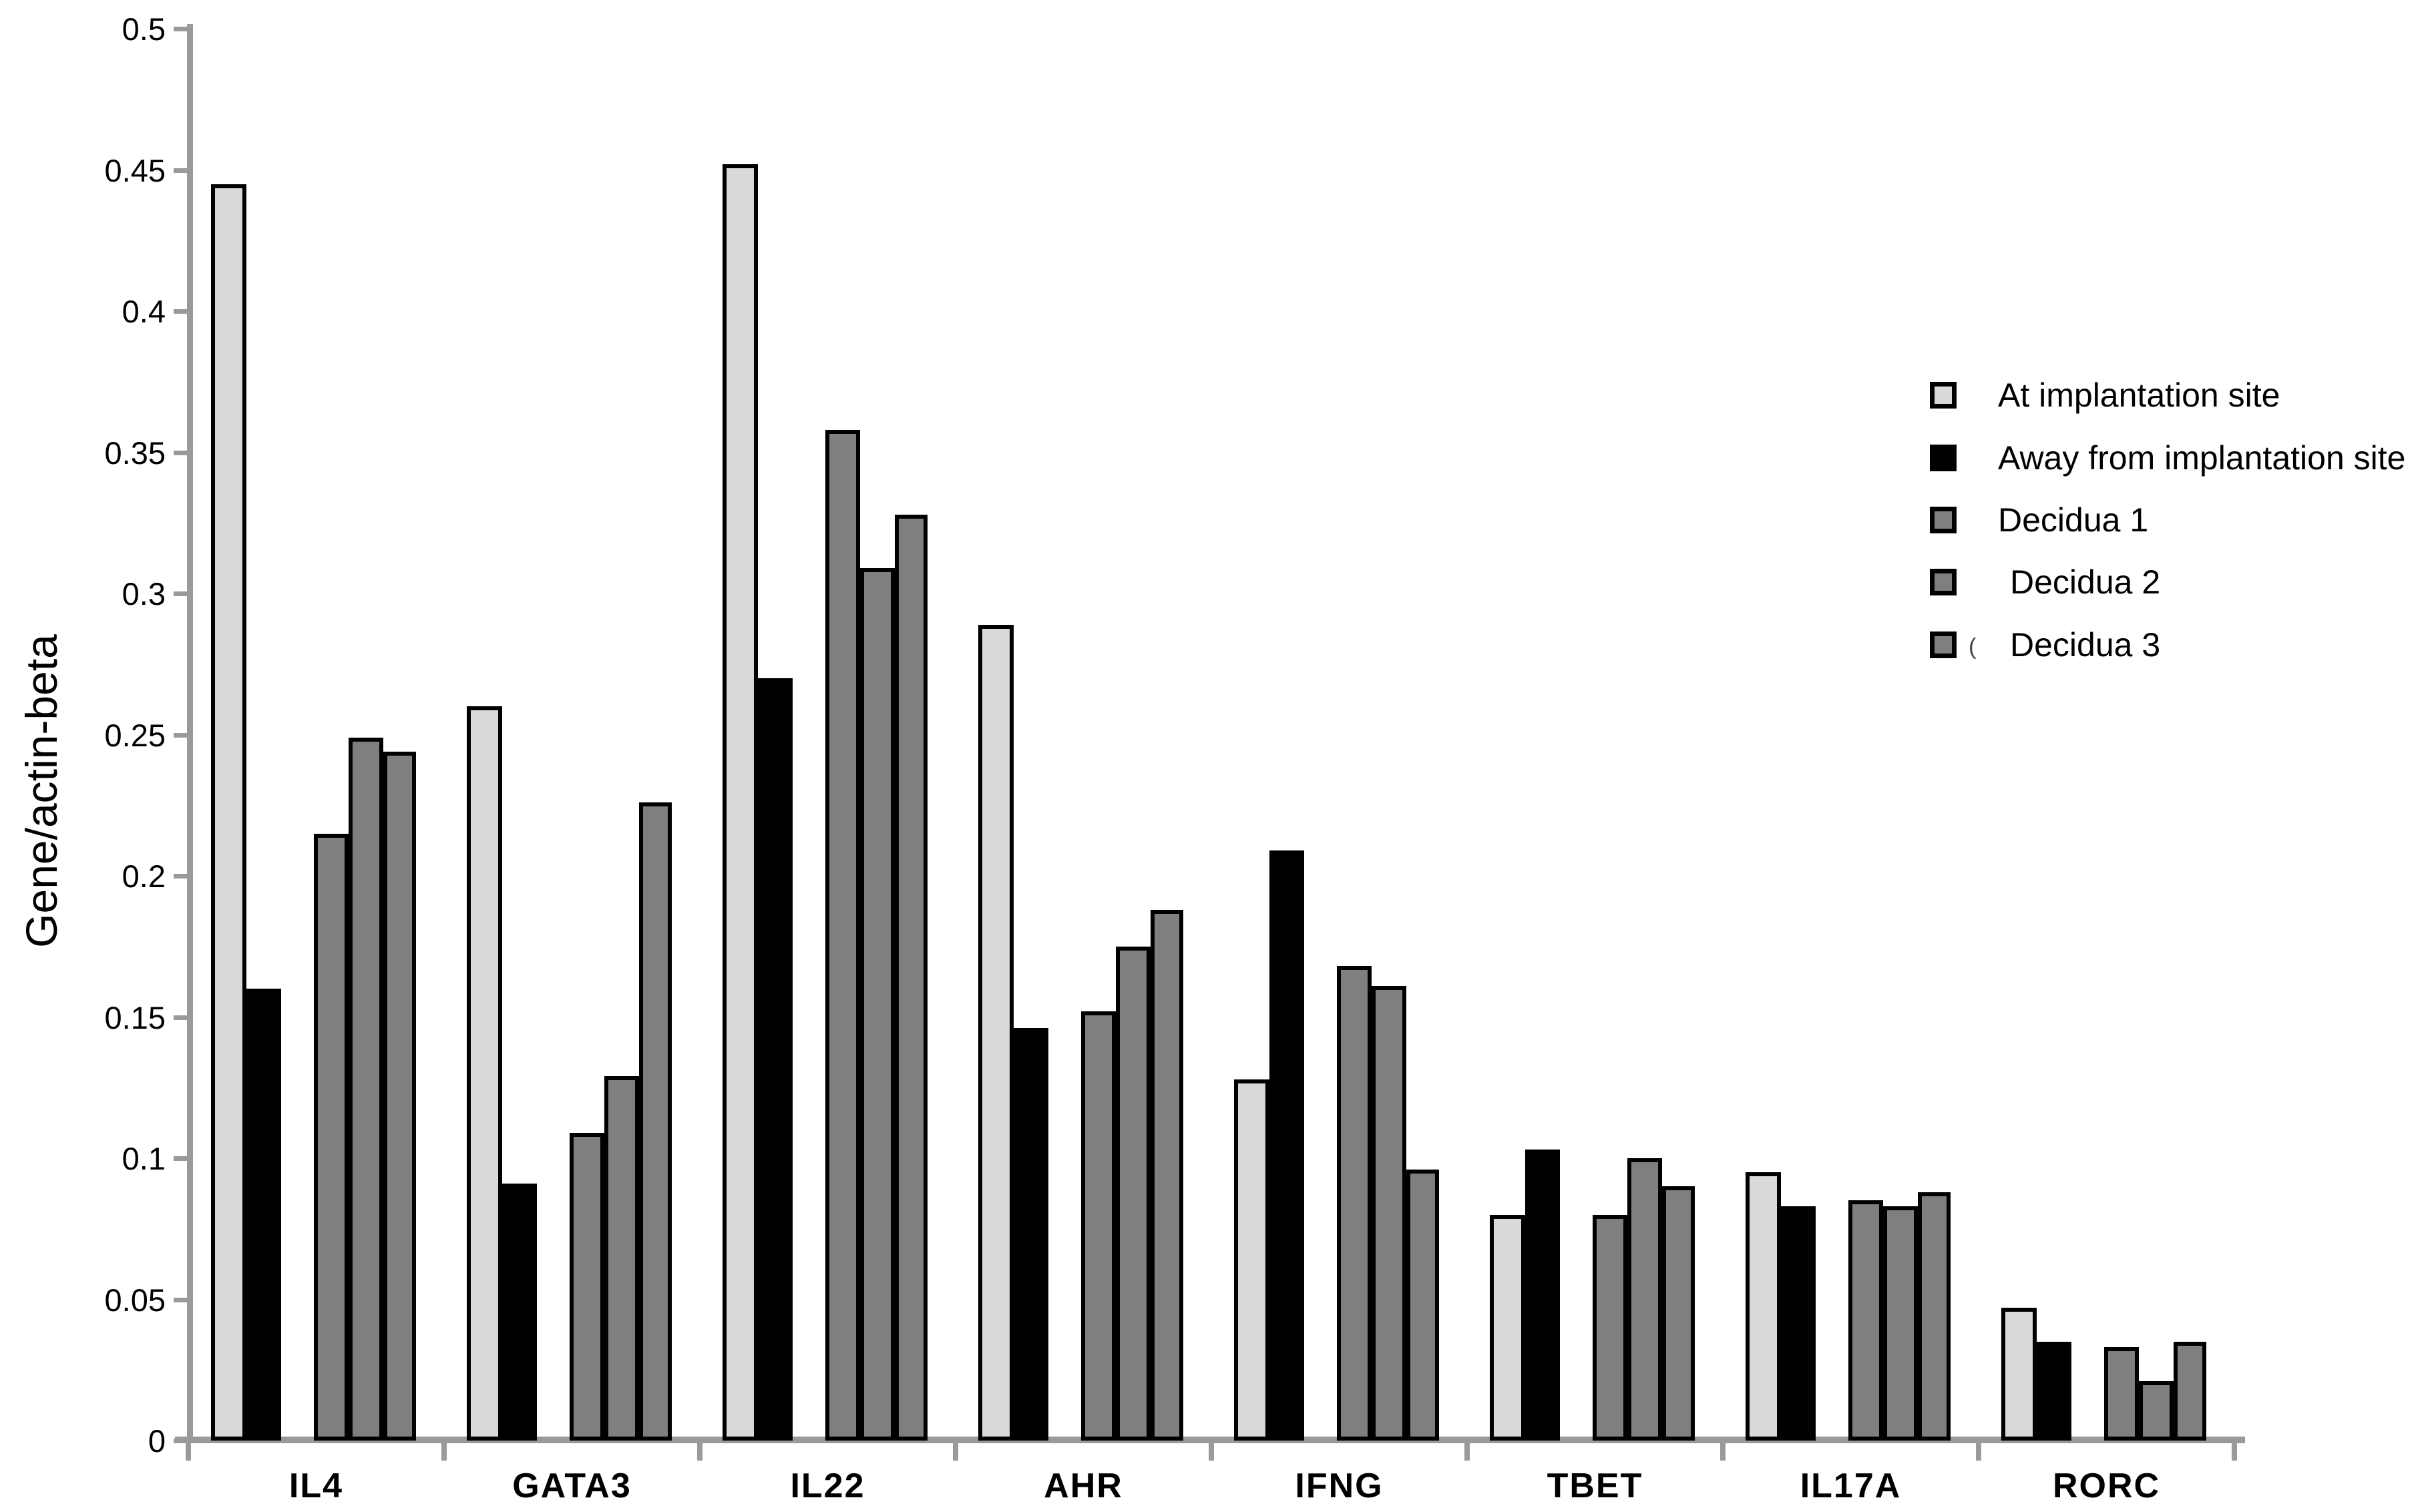 The height and width of the screenshot is (1512, 2422). What do you see at coordinates (1210, 1440) in the screenshot?
I see `x-axis-line` at bounding box center [1210, 1440].